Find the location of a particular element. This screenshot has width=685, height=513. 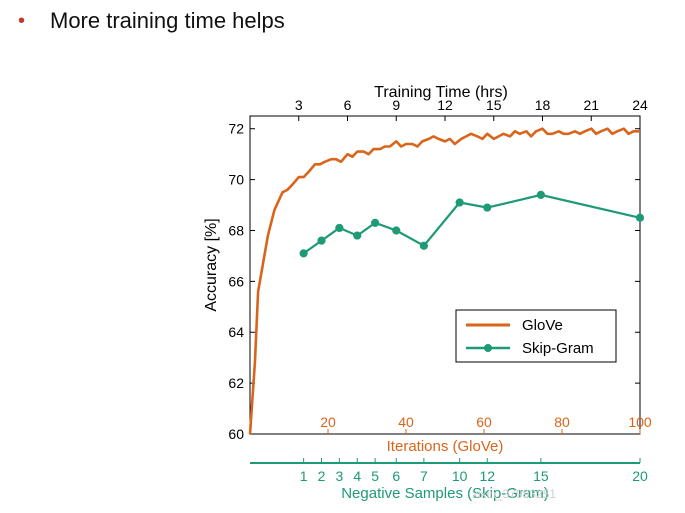

top-tick-label: 21 is located at coordinates (591, 105).